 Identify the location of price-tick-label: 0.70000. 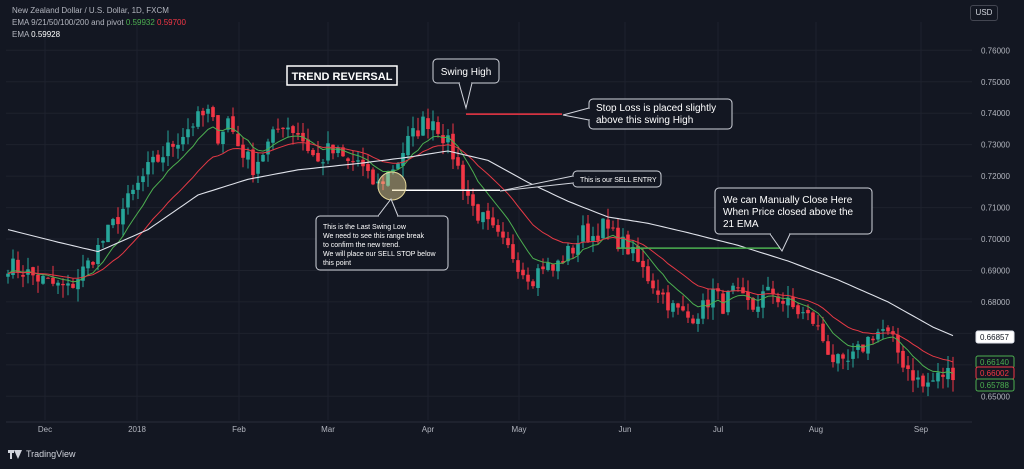
(995, 239).